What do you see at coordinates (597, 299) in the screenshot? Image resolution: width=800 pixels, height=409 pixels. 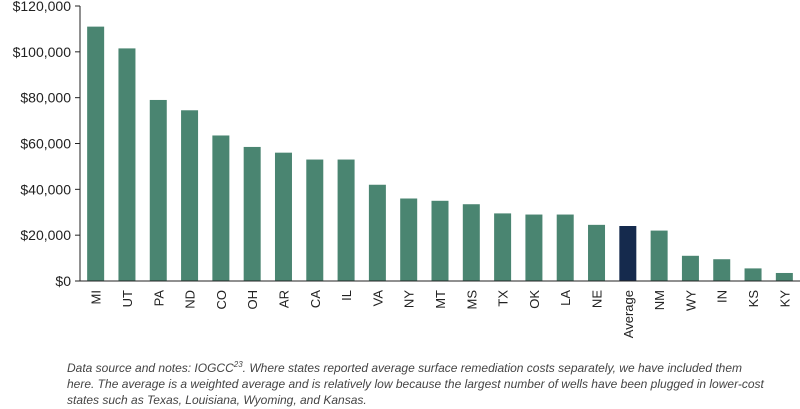 I see `x-tick-label: NE` at bounding box center [597, 299].